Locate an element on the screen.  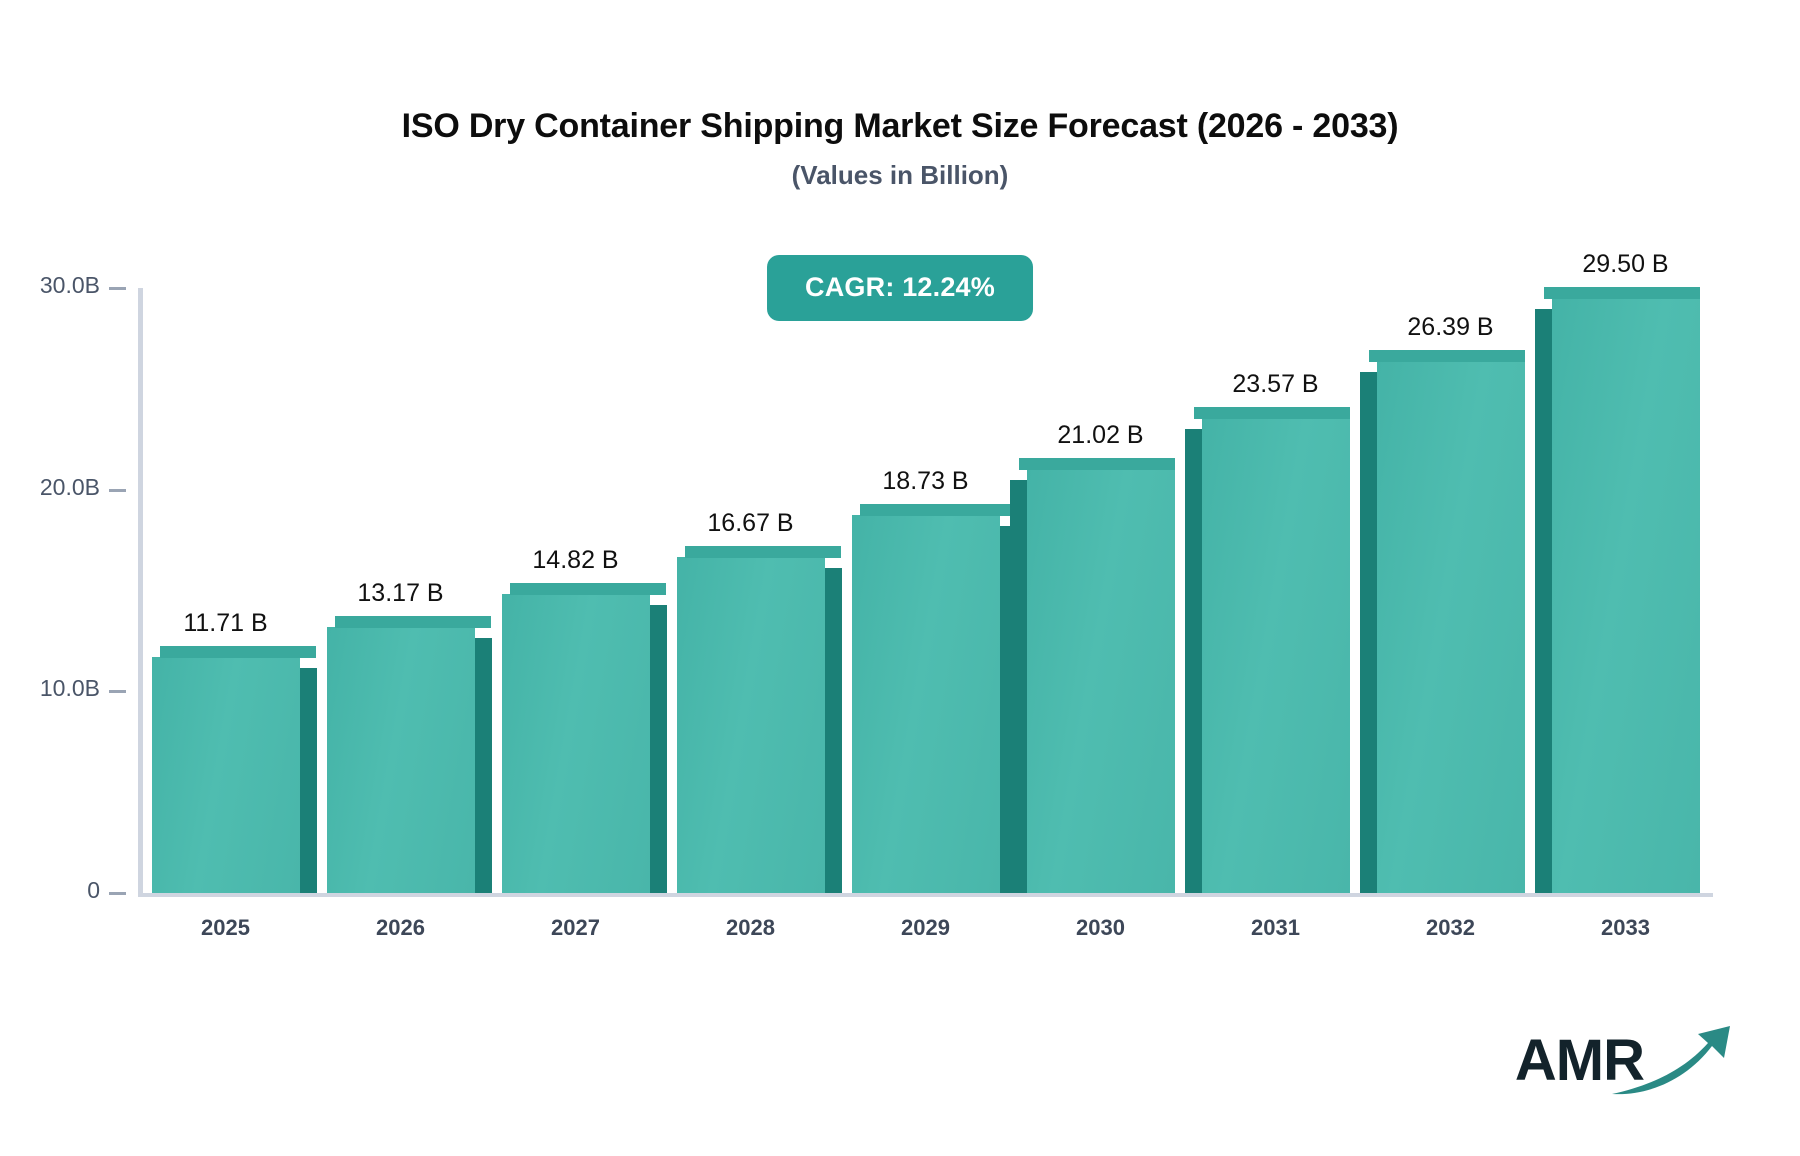
bar-group: 16.67 B 2028 is located at coordinates (759, 578).